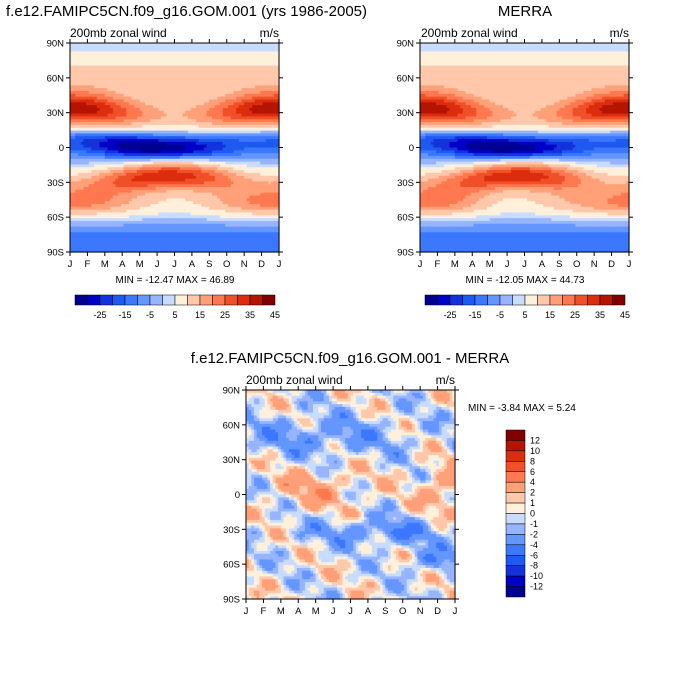 The height and width of the screenshot is (700, 700). What do you see at coordinates (522, 408) in the screenshot?
I see `stats-text: MIN = -3.84 MAX = 5.24` at bounding box center [522, 408].